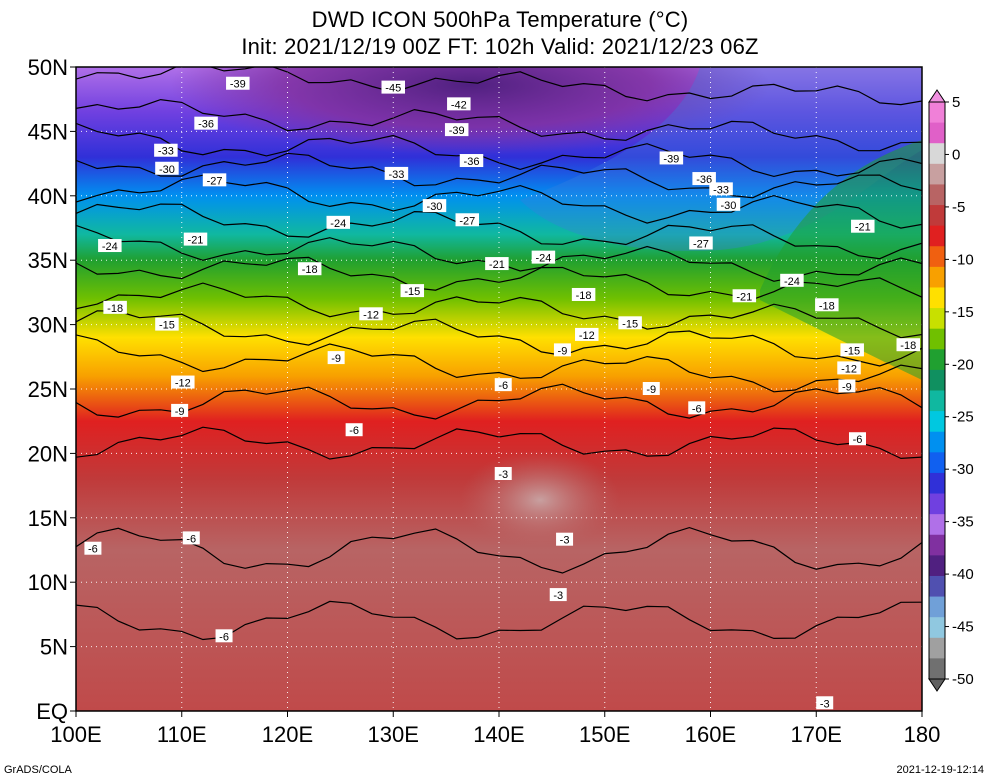 This screenshot has height=779, width=1000. I want to click on chart-title: DWD ICON 500hPa Temperature (°C), so click(500, 19).